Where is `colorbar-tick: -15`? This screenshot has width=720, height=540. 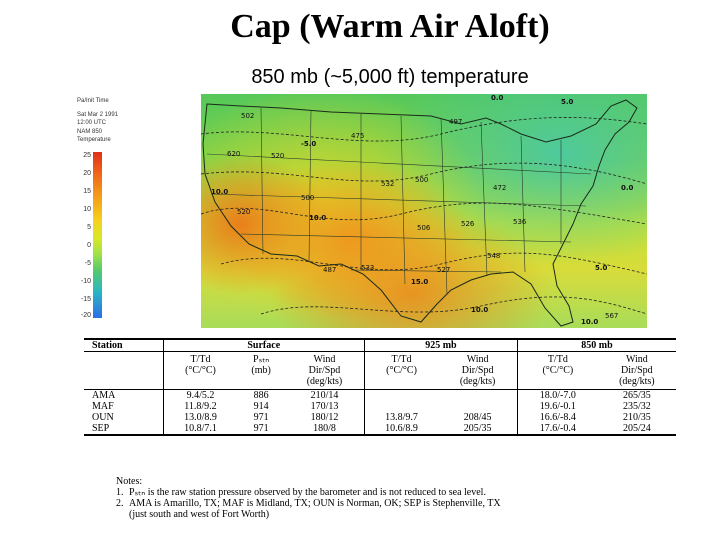 colorbar-tick: -15 is located at coordinates (85, 299).